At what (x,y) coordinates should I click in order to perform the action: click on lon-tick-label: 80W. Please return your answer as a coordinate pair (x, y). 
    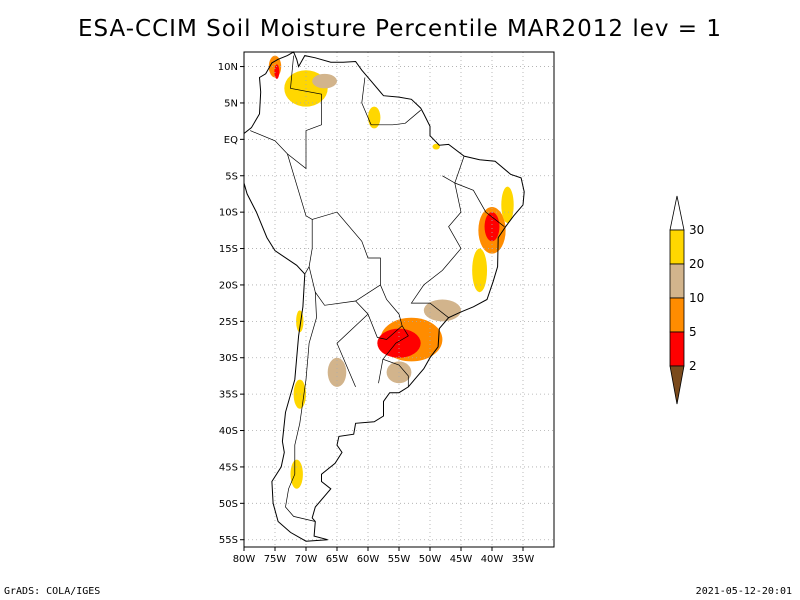
    Looking at the image, I should click on (244, 559).